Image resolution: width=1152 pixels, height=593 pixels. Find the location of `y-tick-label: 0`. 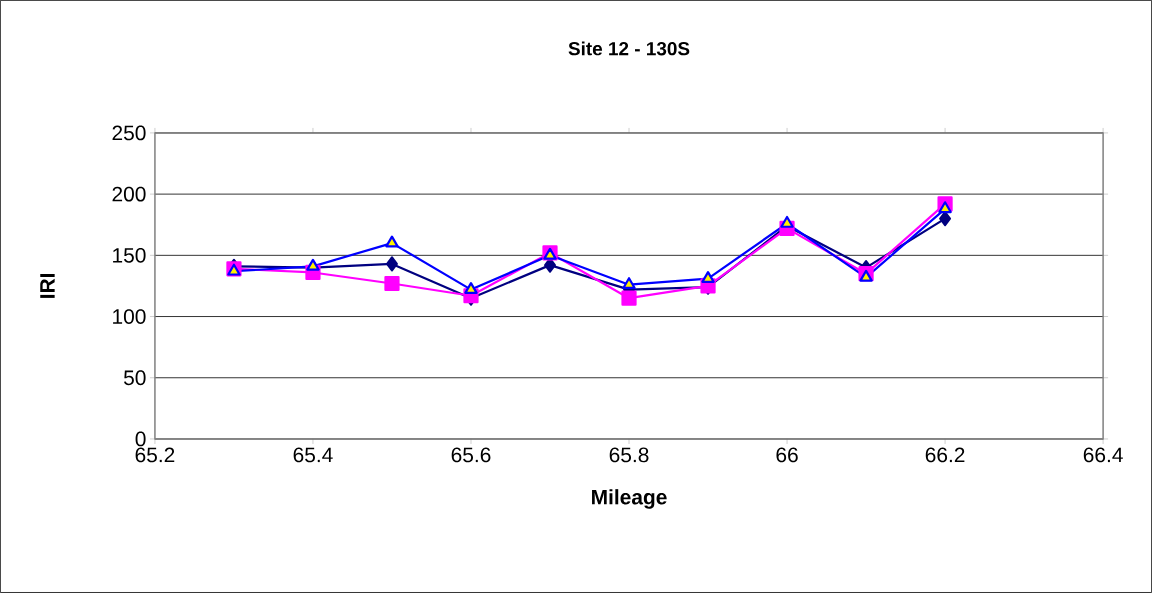

y-tick-label: 0 is located at coordinates (140, 439).